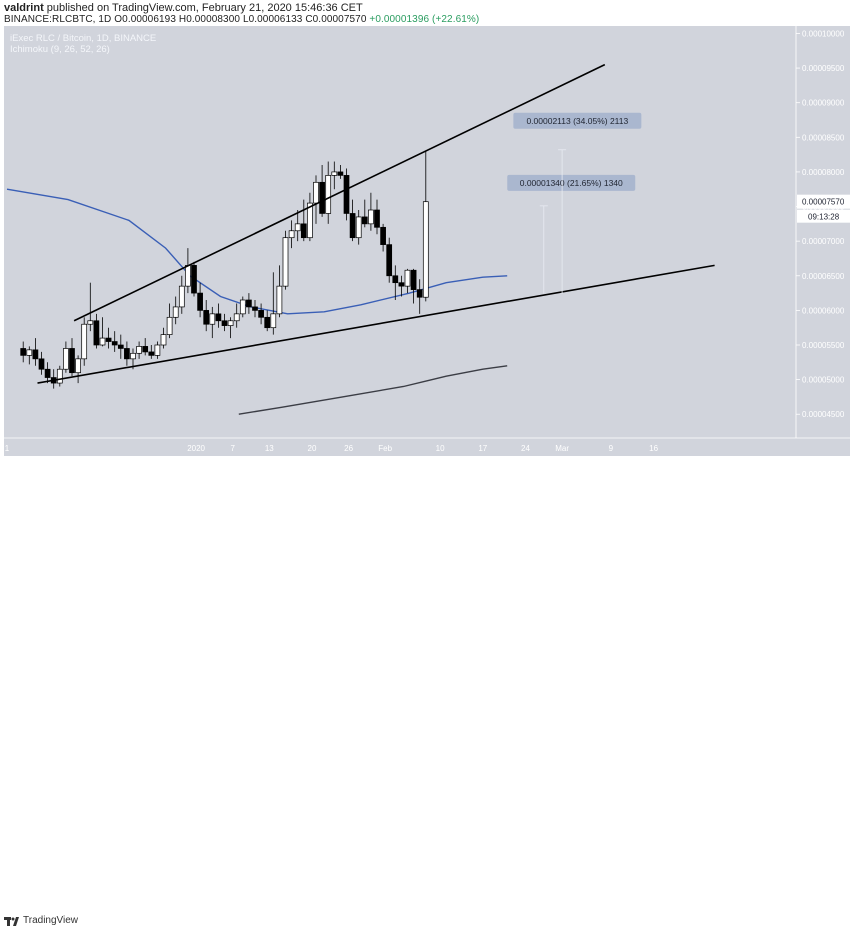  What do you see at coordinates (823, 172) in the screenshot?
I see `y-tick-label: 0.00008000` at bounding box center [823, 172].